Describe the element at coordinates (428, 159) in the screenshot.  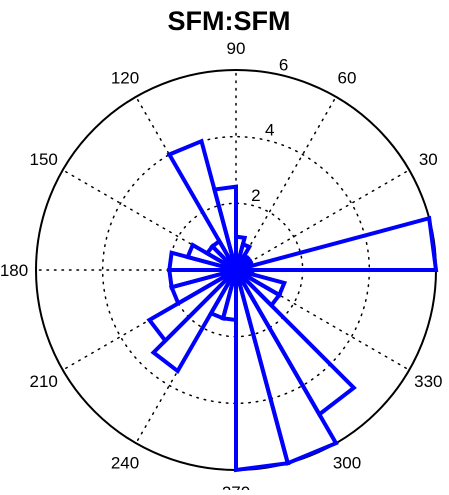
I see `angle-label-30: 30` at that location.